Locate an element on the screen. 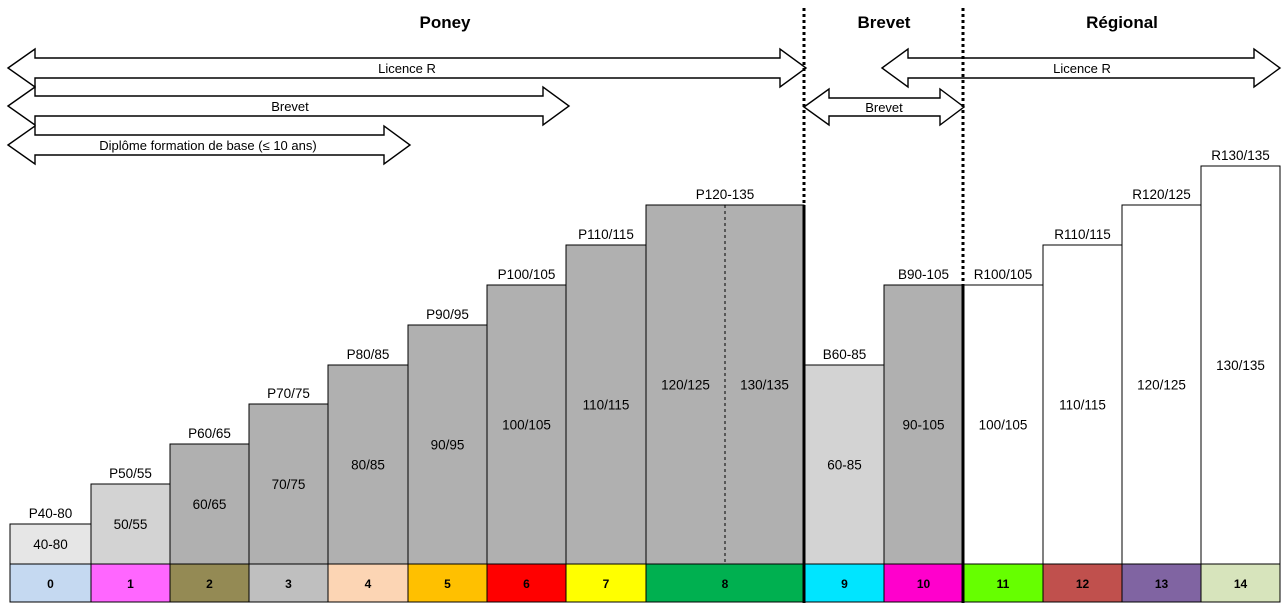 The height and width of the screenshot is (603, 1284). arrow-licence-r-poney-label: Licence R is located at coordinates (407, 68).